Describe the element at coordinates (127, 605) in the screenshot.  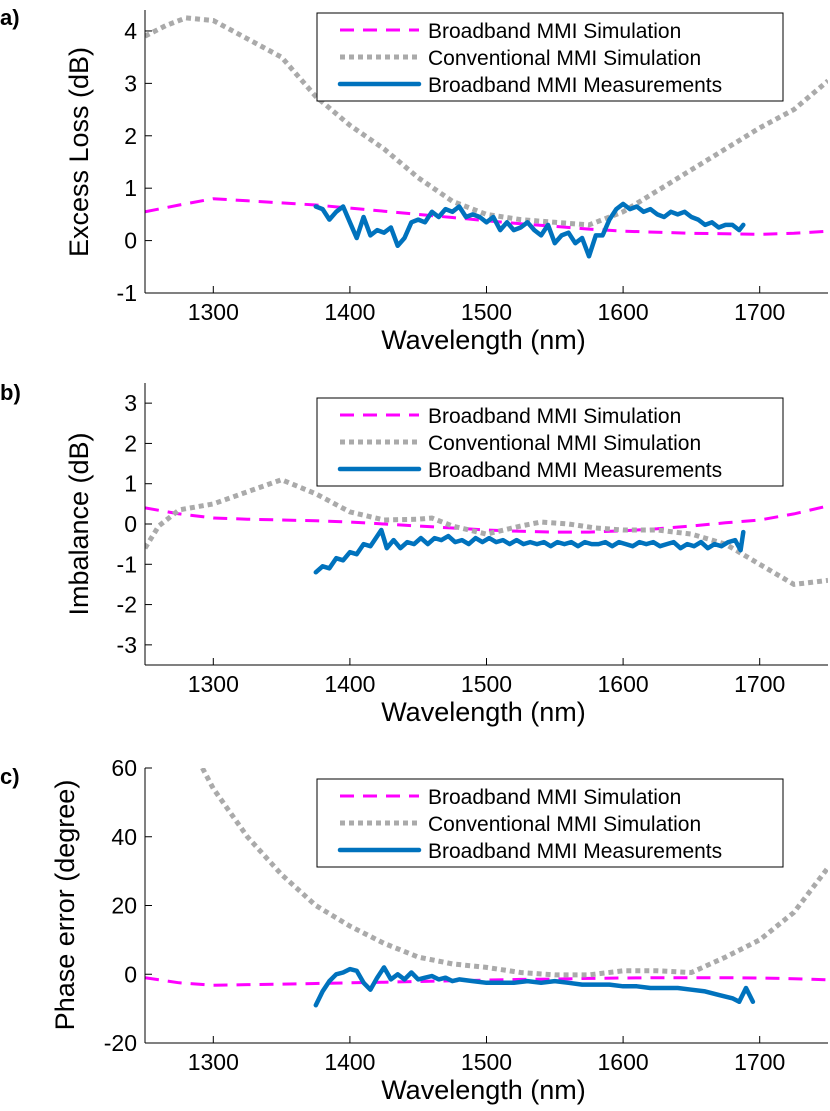
I see `y-tick-label: -2` at that location.